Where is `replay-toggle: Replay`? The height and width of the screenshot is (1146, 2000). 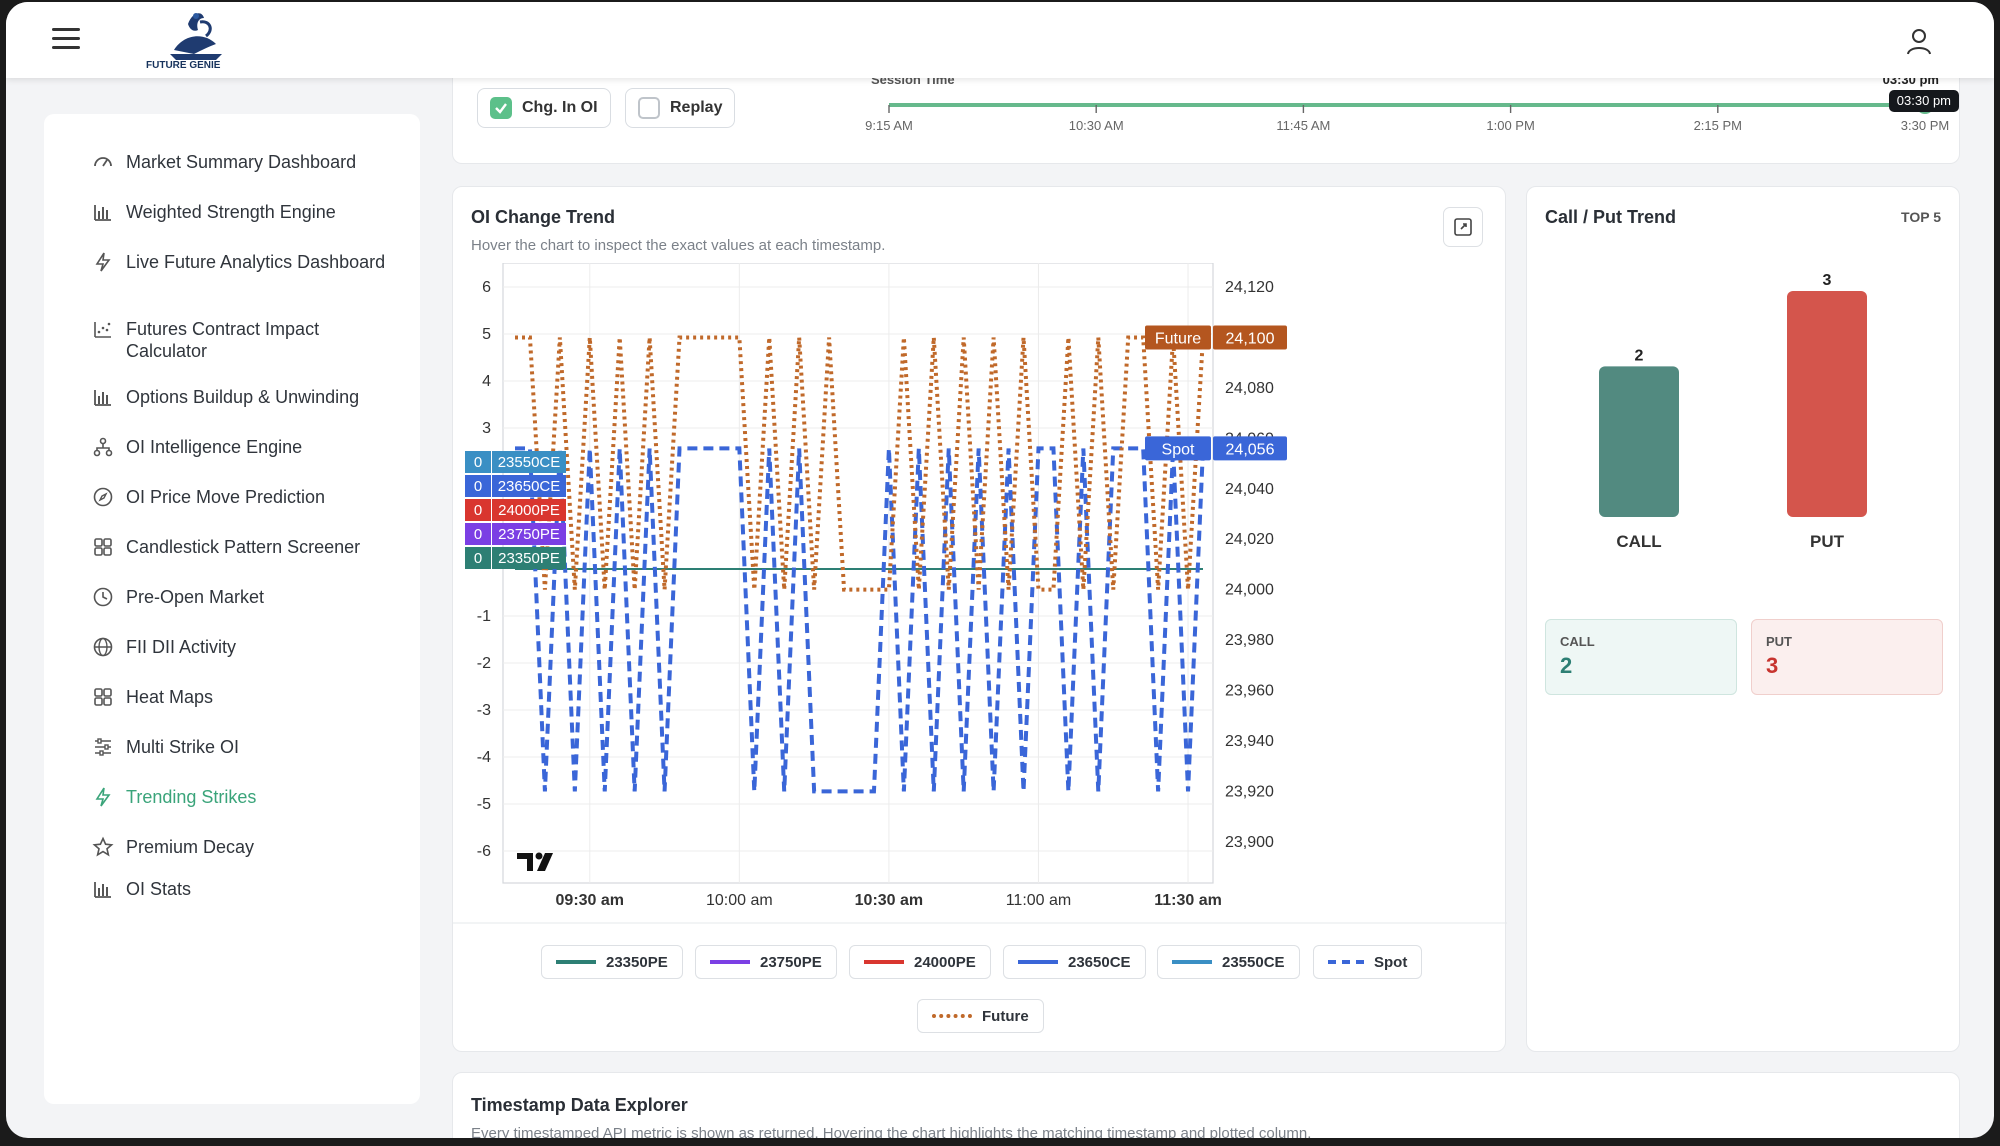
replay-toggle: Replay is located at coordinates (680, 108).